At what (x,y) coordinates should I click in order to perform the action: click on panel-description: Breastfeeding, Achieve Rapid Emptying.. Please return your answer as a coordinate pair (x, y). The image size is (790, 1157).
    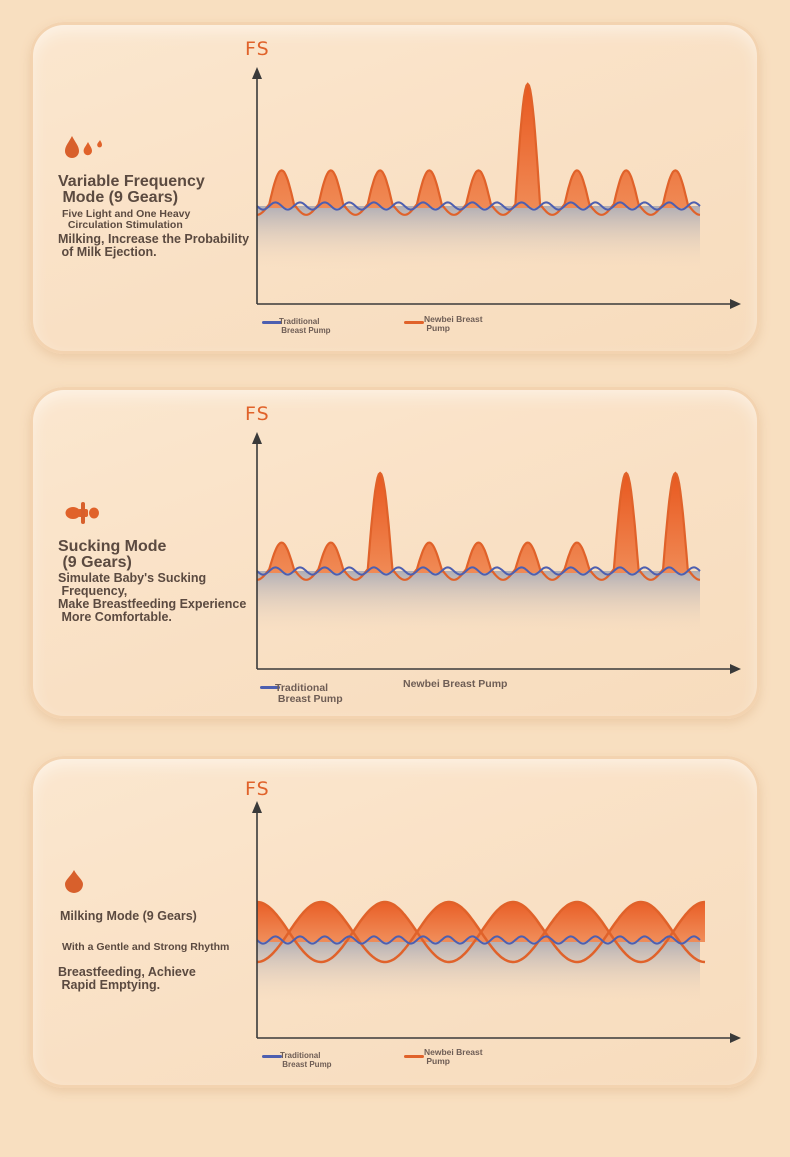
    Looking at the image, I should click on (127, 978).